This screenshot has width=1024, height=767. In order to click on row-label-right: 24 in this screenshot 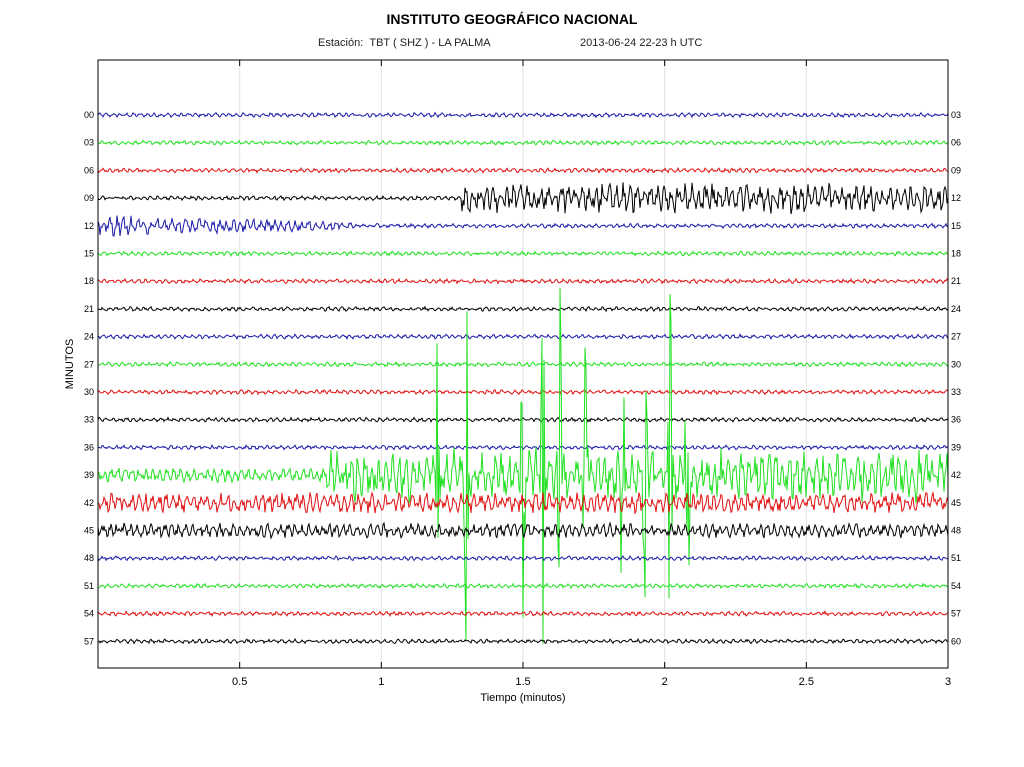, I will do `click(956, 309)`.